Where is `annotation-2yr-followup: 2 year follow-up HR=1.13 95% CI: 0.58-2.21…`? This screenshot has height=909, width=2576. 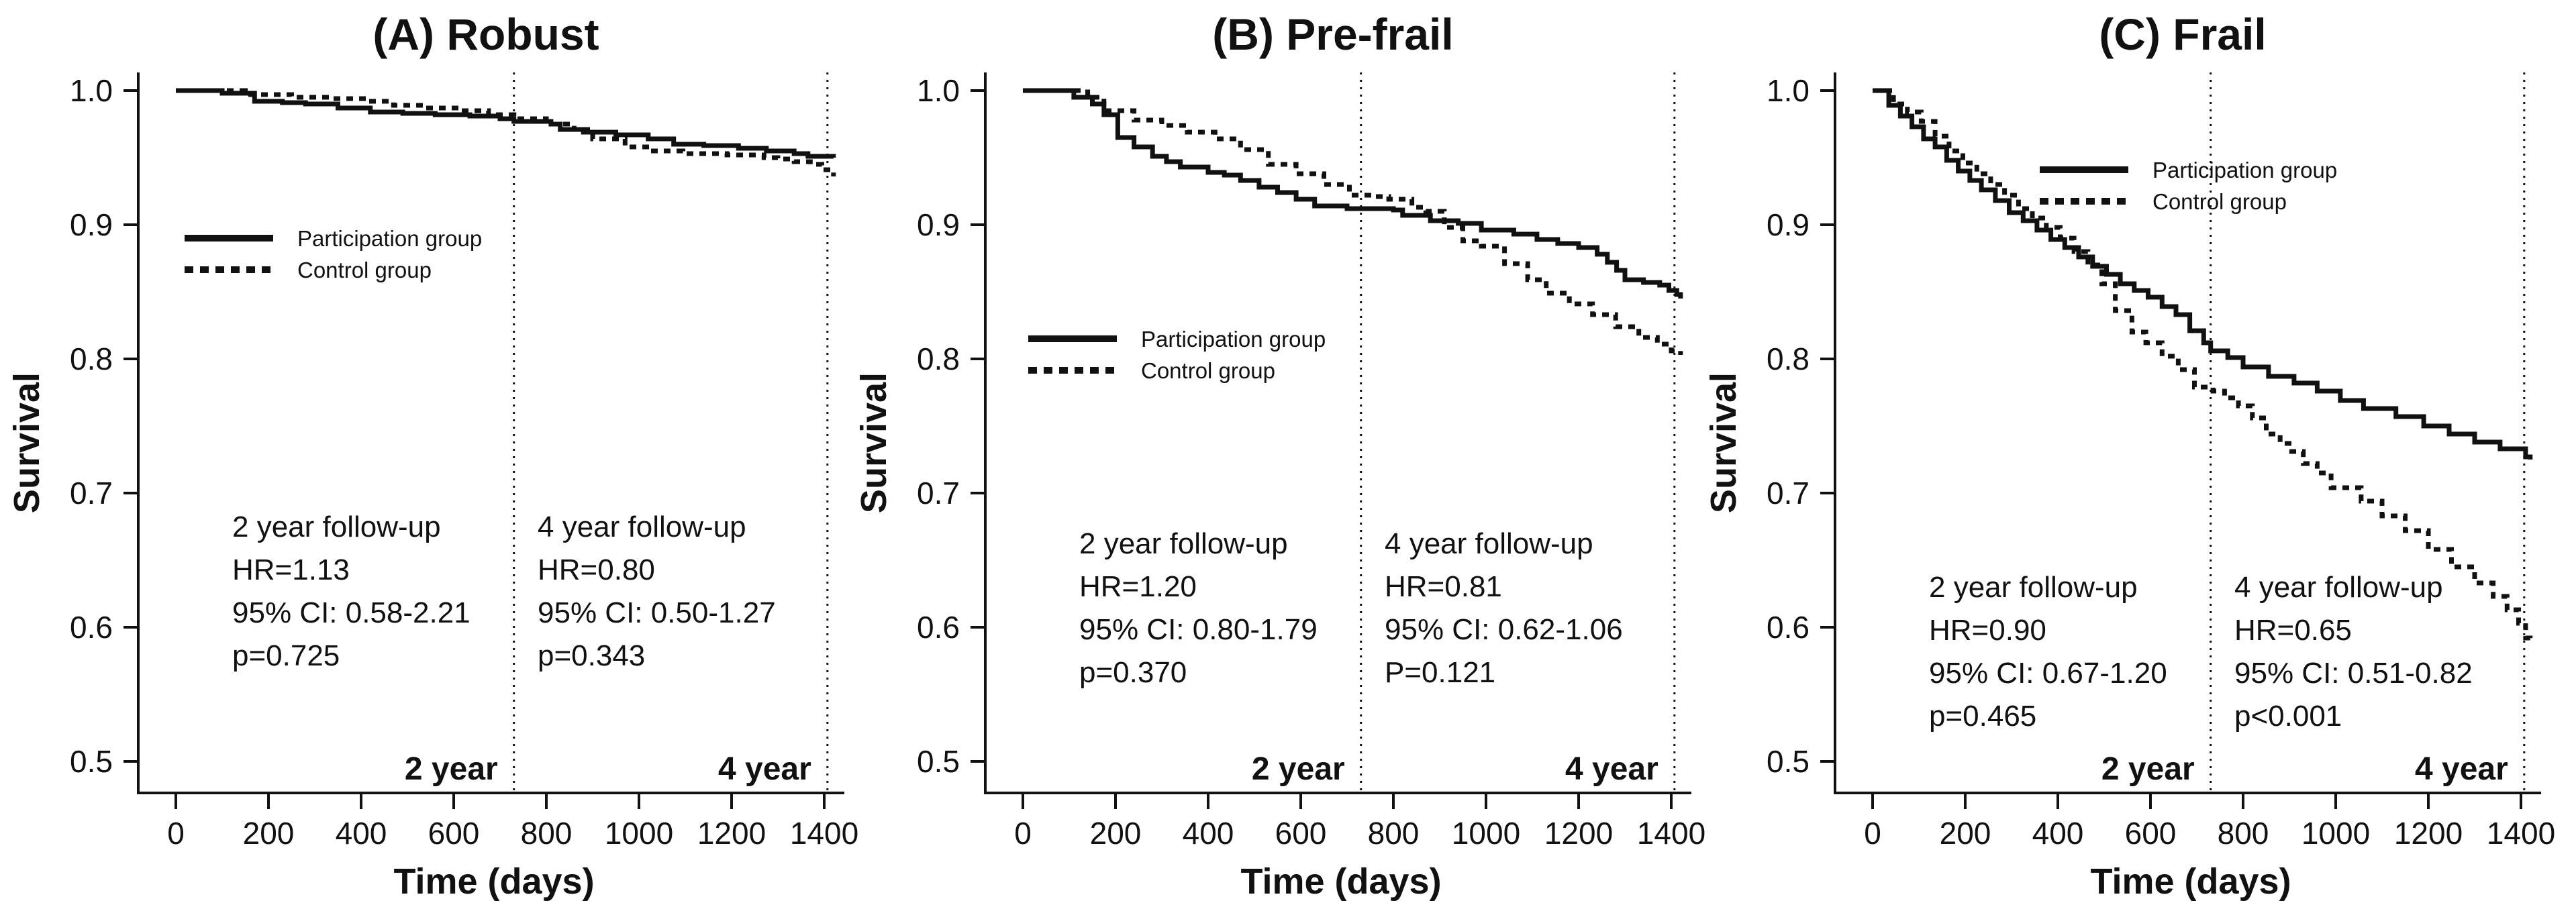 annotation-2yr-followup: 2 year follow-up HR=1.13 95% CI: 0.58-2.21… is located at coordinates (351, 592).